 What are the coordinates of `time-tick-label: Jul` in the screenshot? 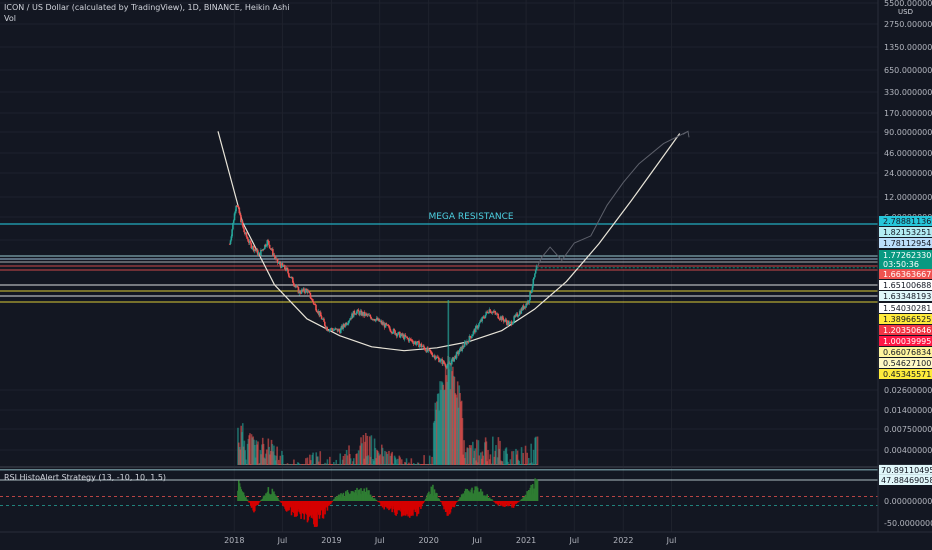 It's located at (282, 540).